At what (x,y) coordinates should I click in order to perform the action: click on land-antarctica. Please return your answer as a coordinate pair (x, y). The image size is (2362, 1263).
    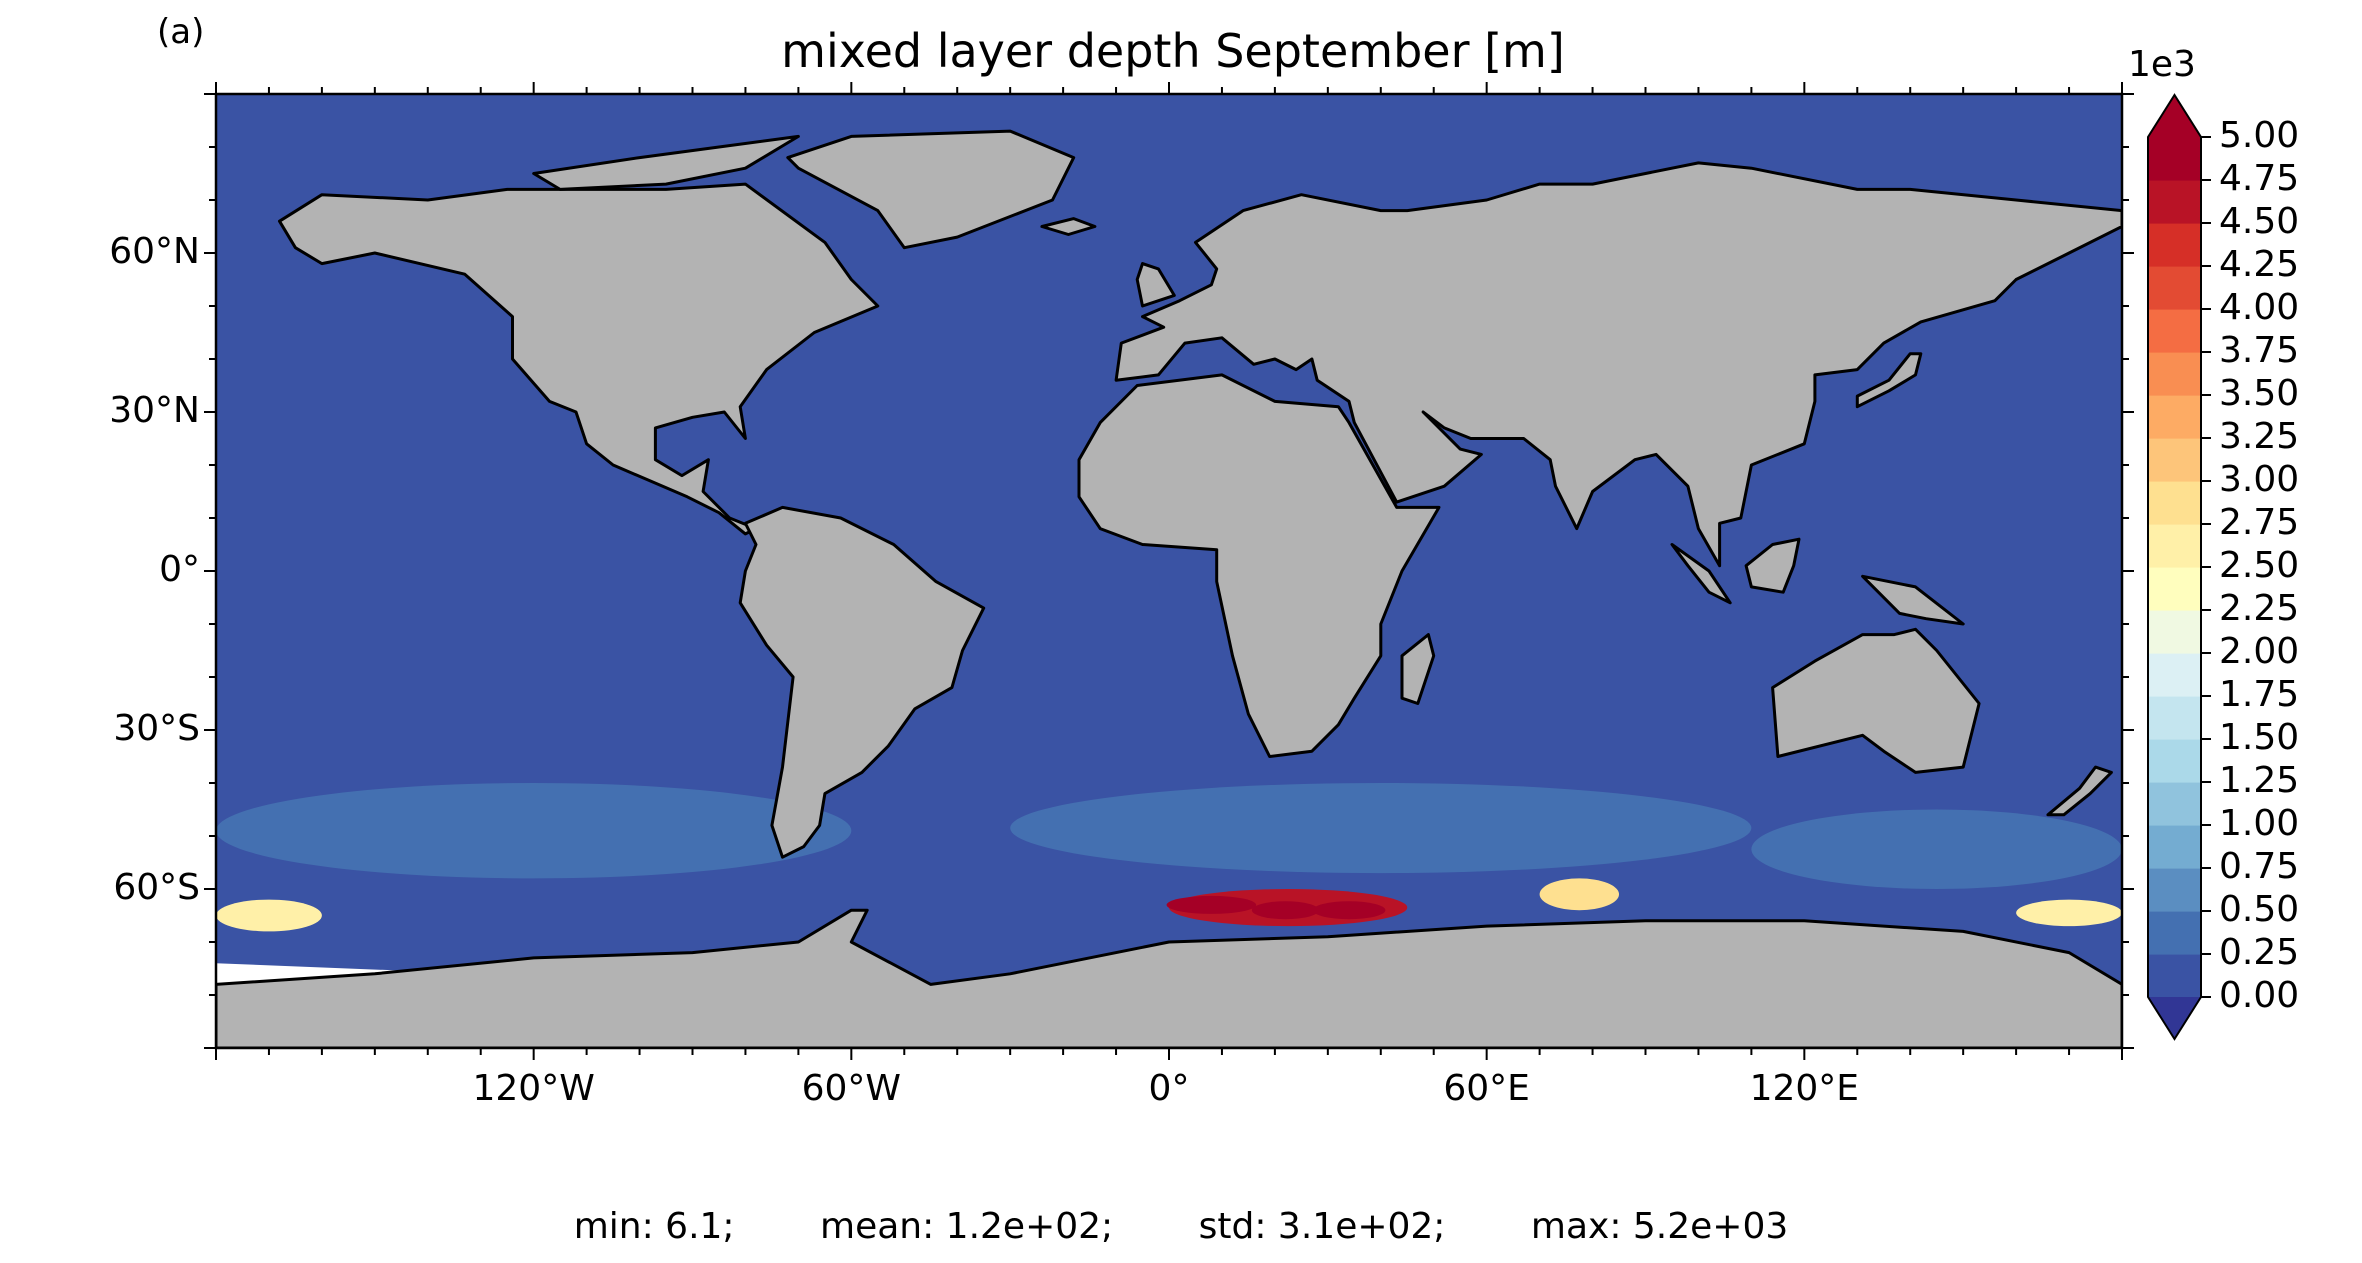
    Looking at the image, I should click on (1169, 978).